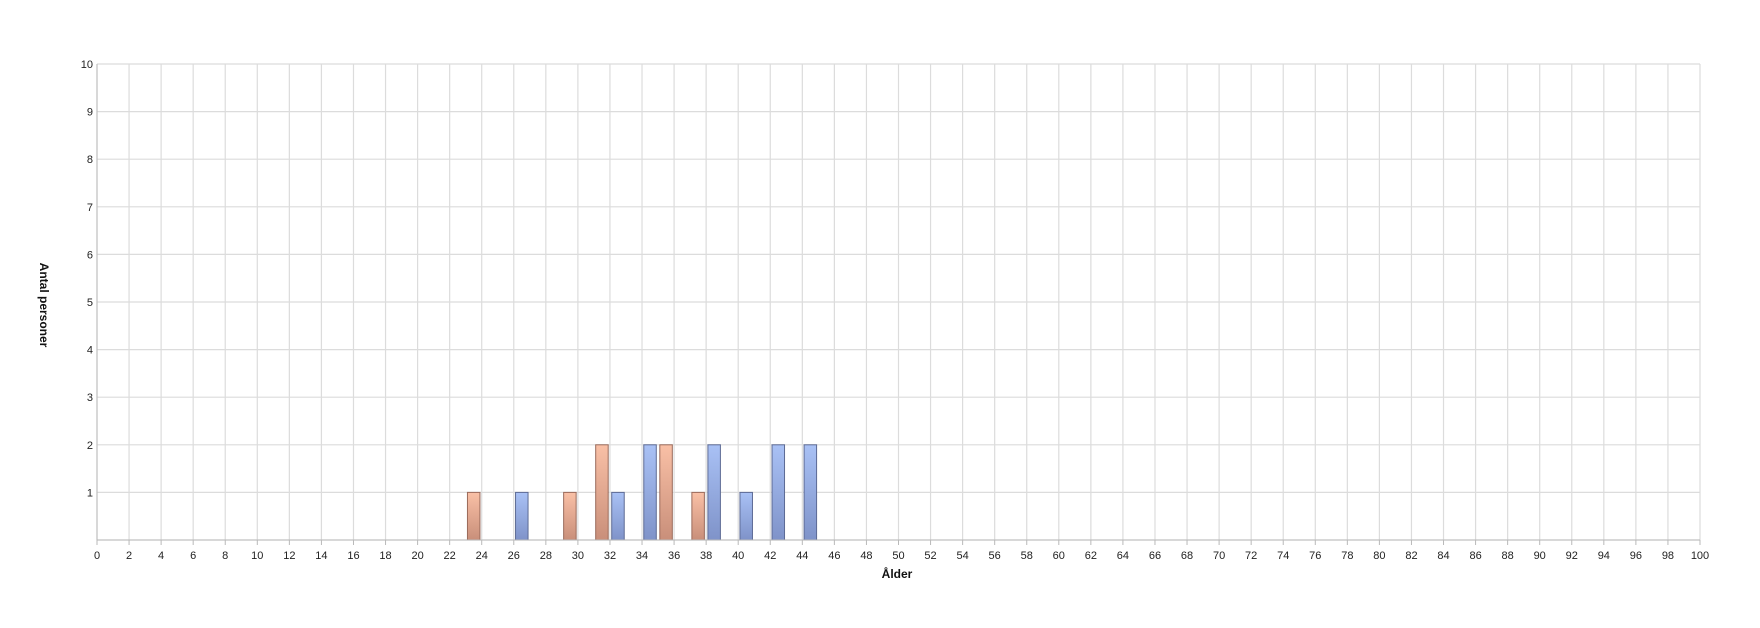 The height and width of the screenshot is (628, 1760). What do you see at coordinates (1636, 556) in the screenshot?
I see `x-tick-label: 96` at bounding box center [1636, 556].